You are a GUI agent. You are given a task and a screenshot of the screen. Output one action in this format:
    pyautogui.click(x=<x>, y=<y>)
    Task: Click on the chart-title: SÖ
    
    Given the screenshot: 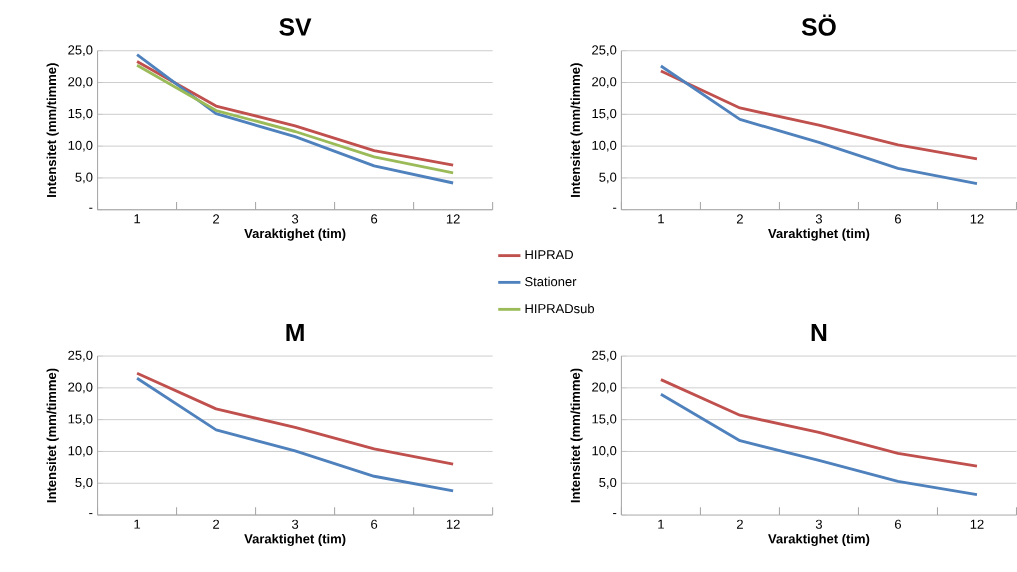 What is the action you would take?
    pyautogui.click(x=818, y=25)
    